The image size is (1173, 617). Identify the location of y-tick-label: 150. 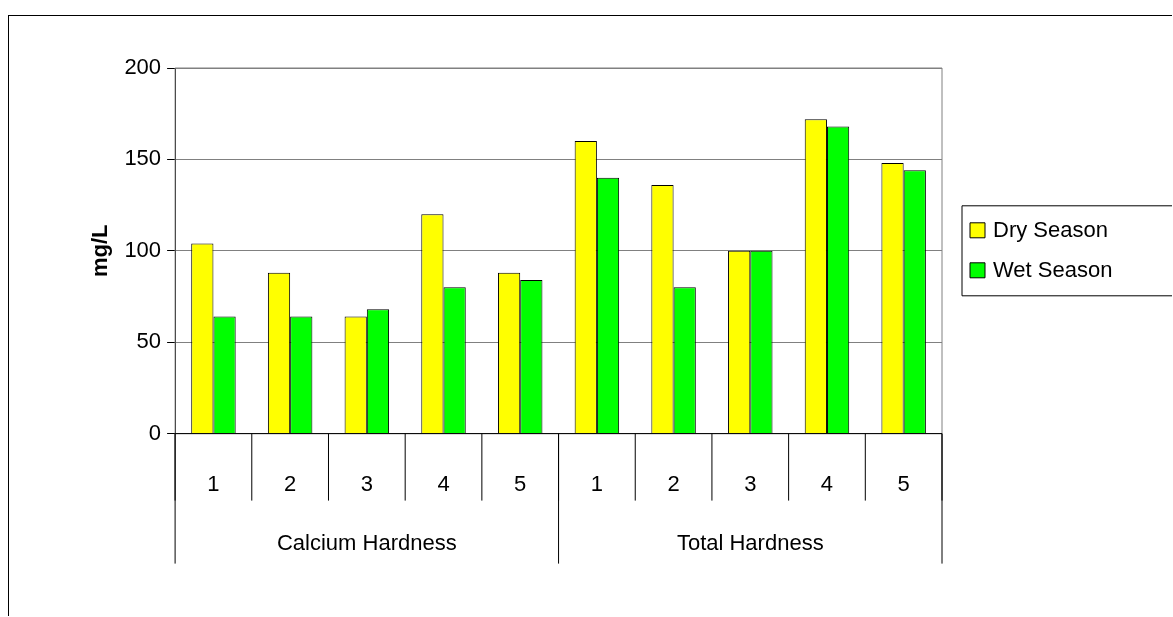
(143, 158).